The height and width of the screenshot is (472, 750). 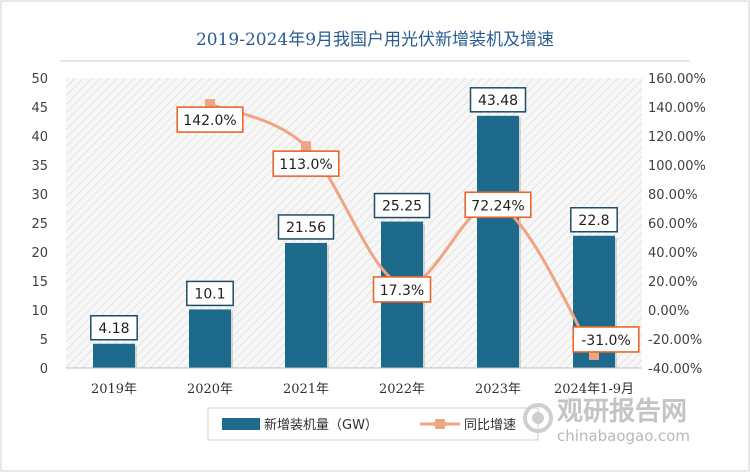 What do you see at coordinates (39, 195) in the screenshot?
I see `left-tick-label: 30` at bounding box center [39, 195].